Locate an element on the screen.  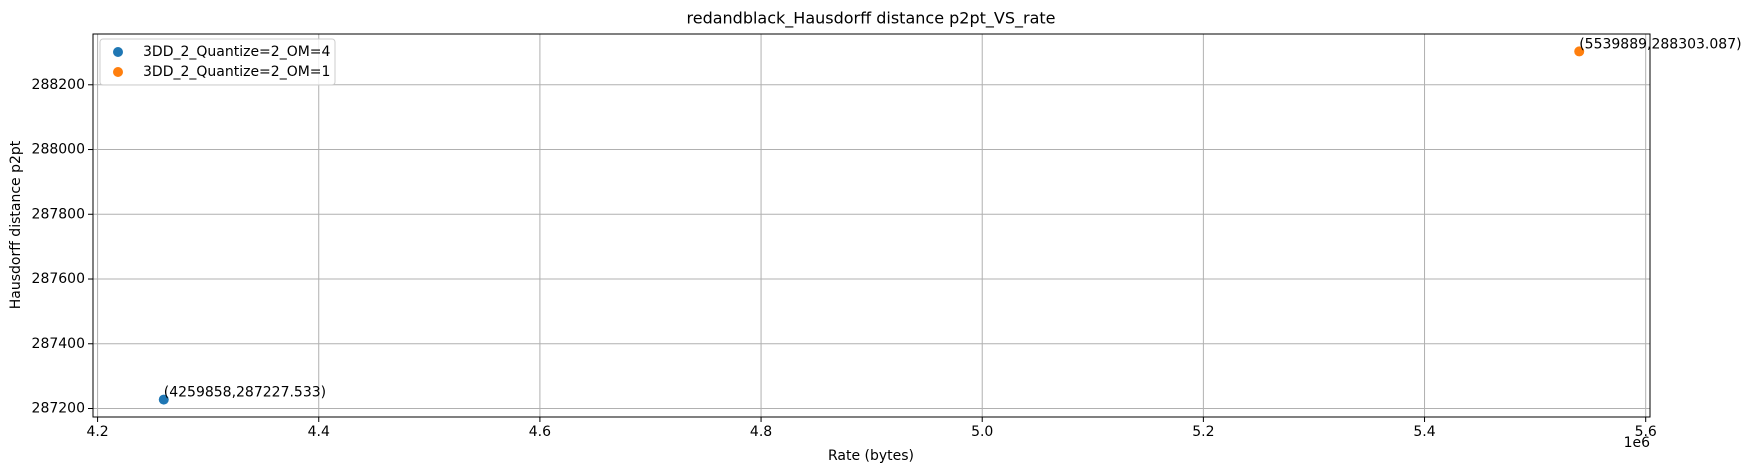
y-tick-label: 288000 is located at coordinates (58, 150).